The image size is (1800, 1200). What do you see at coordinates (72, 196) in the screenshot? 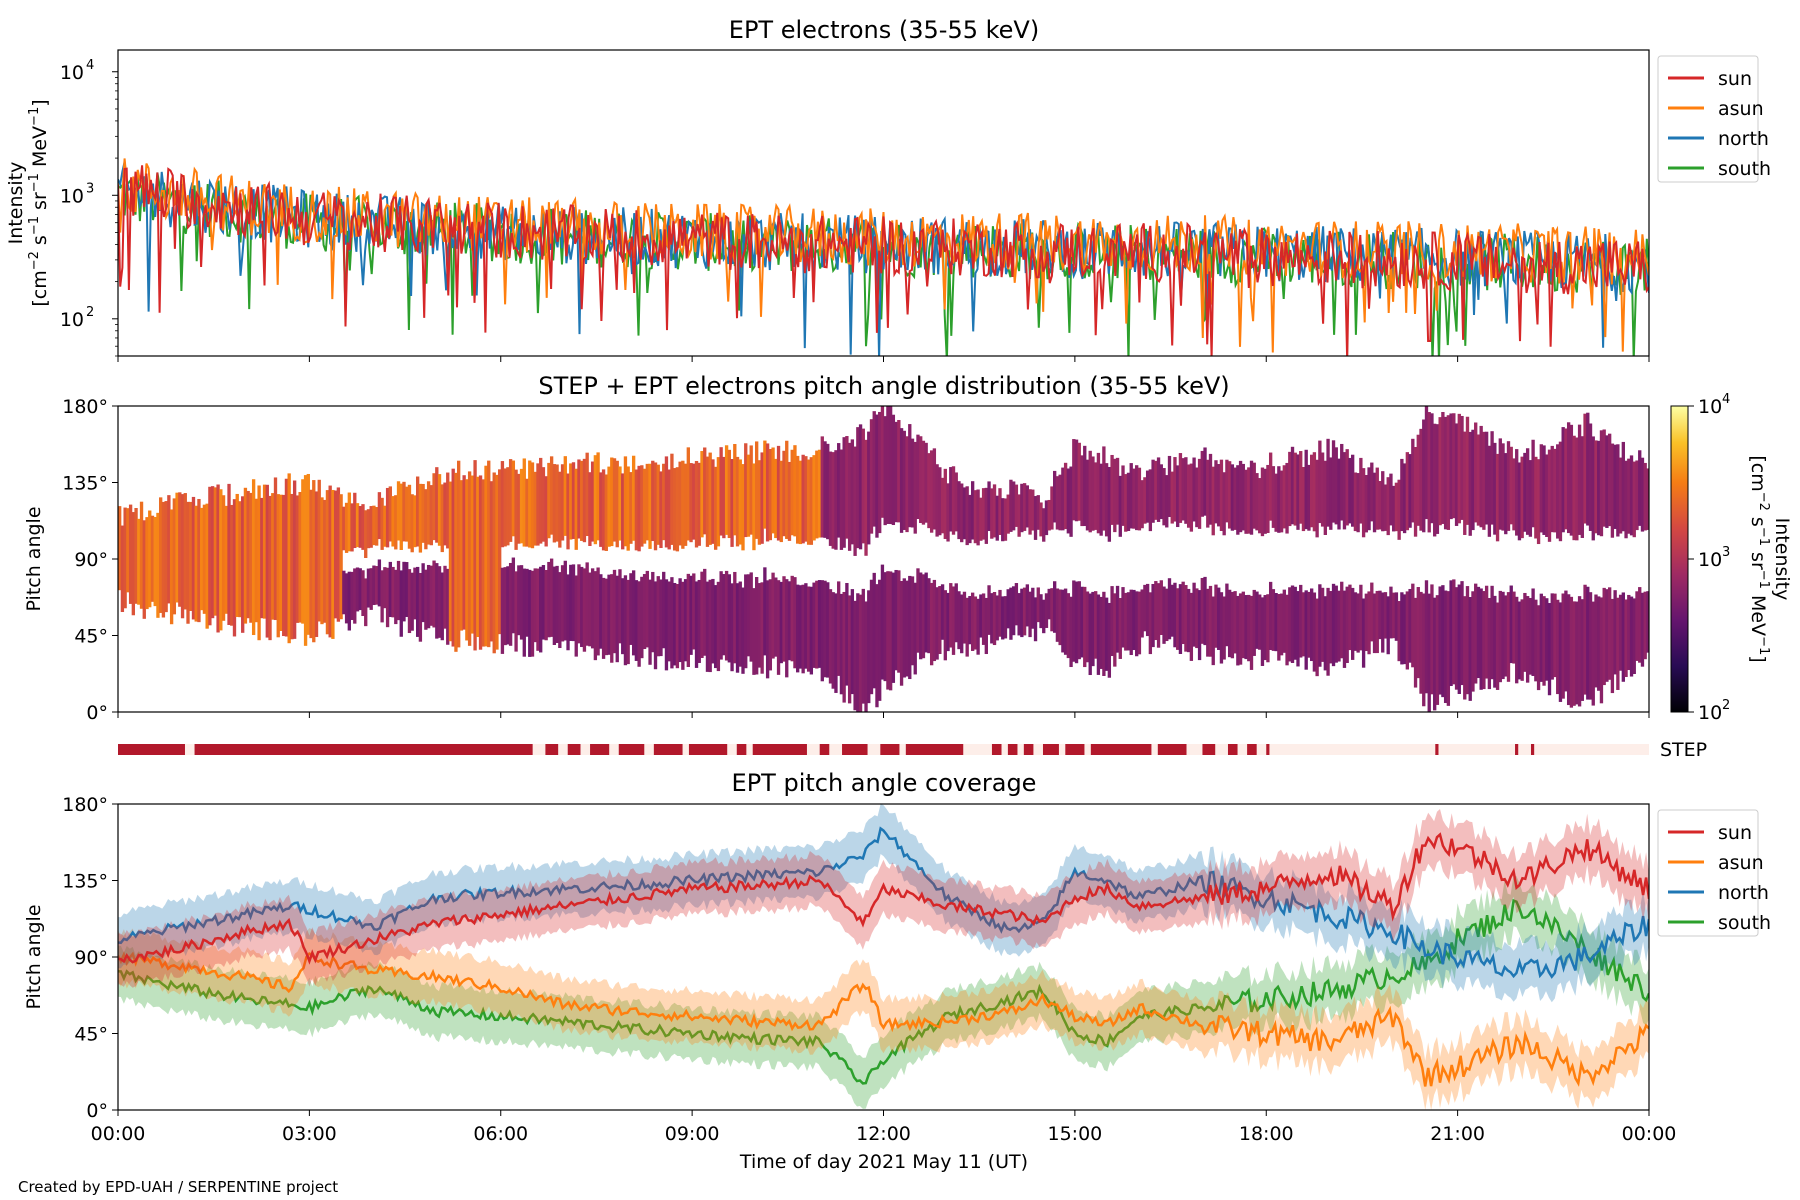
I see `panel1-ytick-label: 10` at bounding box center [72, 196].